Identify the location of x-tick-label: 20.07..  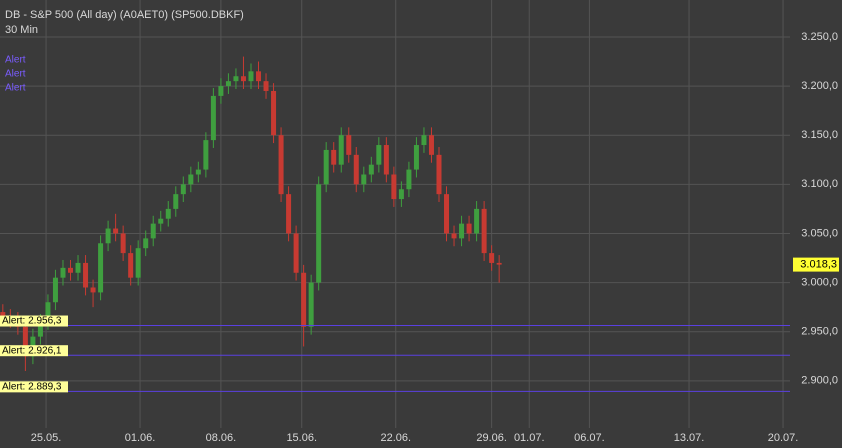
(783, 438).